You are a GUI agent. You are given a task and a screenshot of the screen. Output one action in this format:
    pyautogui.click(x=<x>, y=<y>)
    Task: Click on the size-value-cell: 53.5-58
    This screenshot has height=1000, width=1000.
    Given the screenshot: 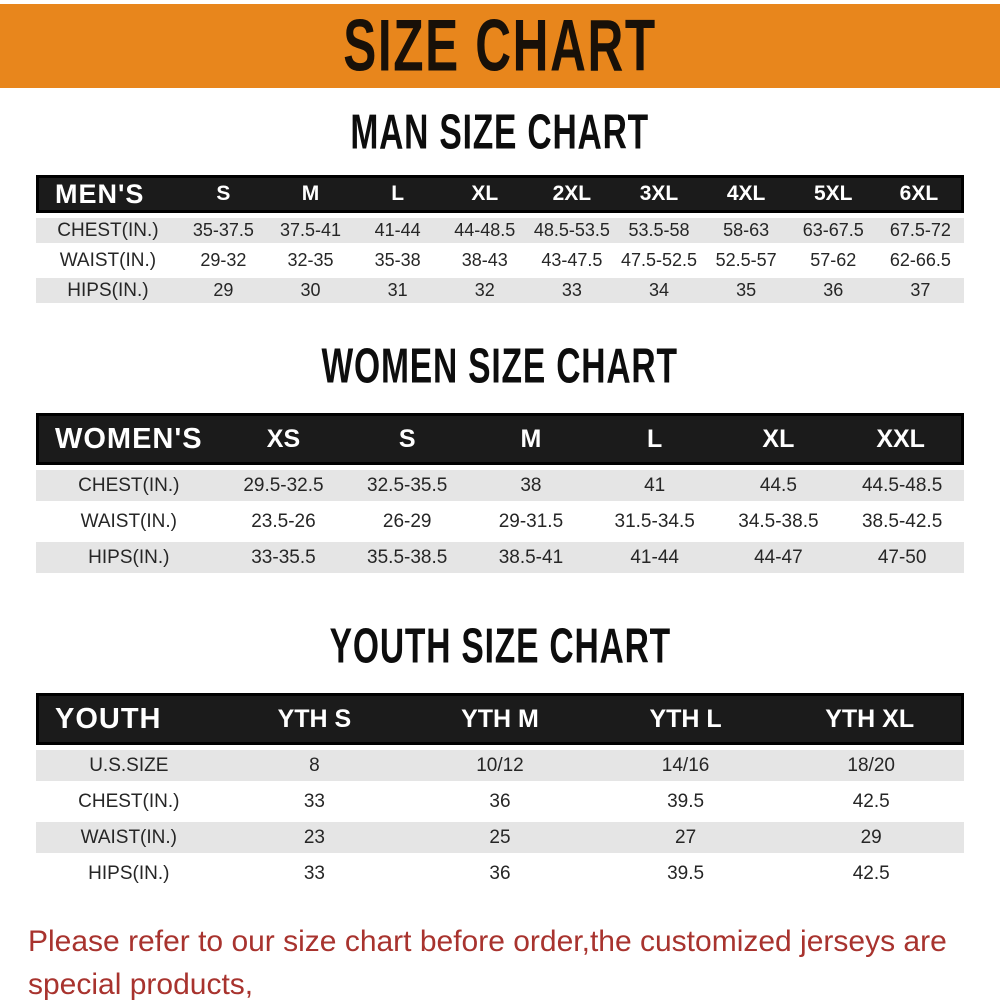 What is the action you would take?
    pyautogui.click(x=659, y=230)
    